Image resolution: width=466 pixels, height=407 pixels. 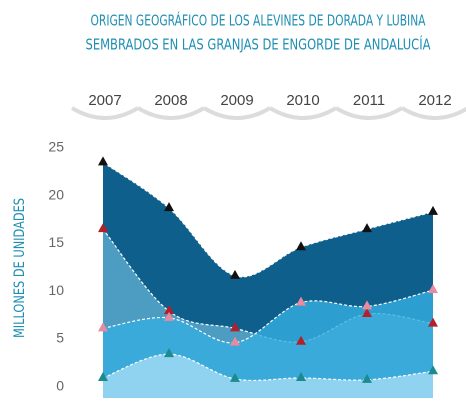 I want to click on x-tick-label: 2008, so click(x=170, y=100).